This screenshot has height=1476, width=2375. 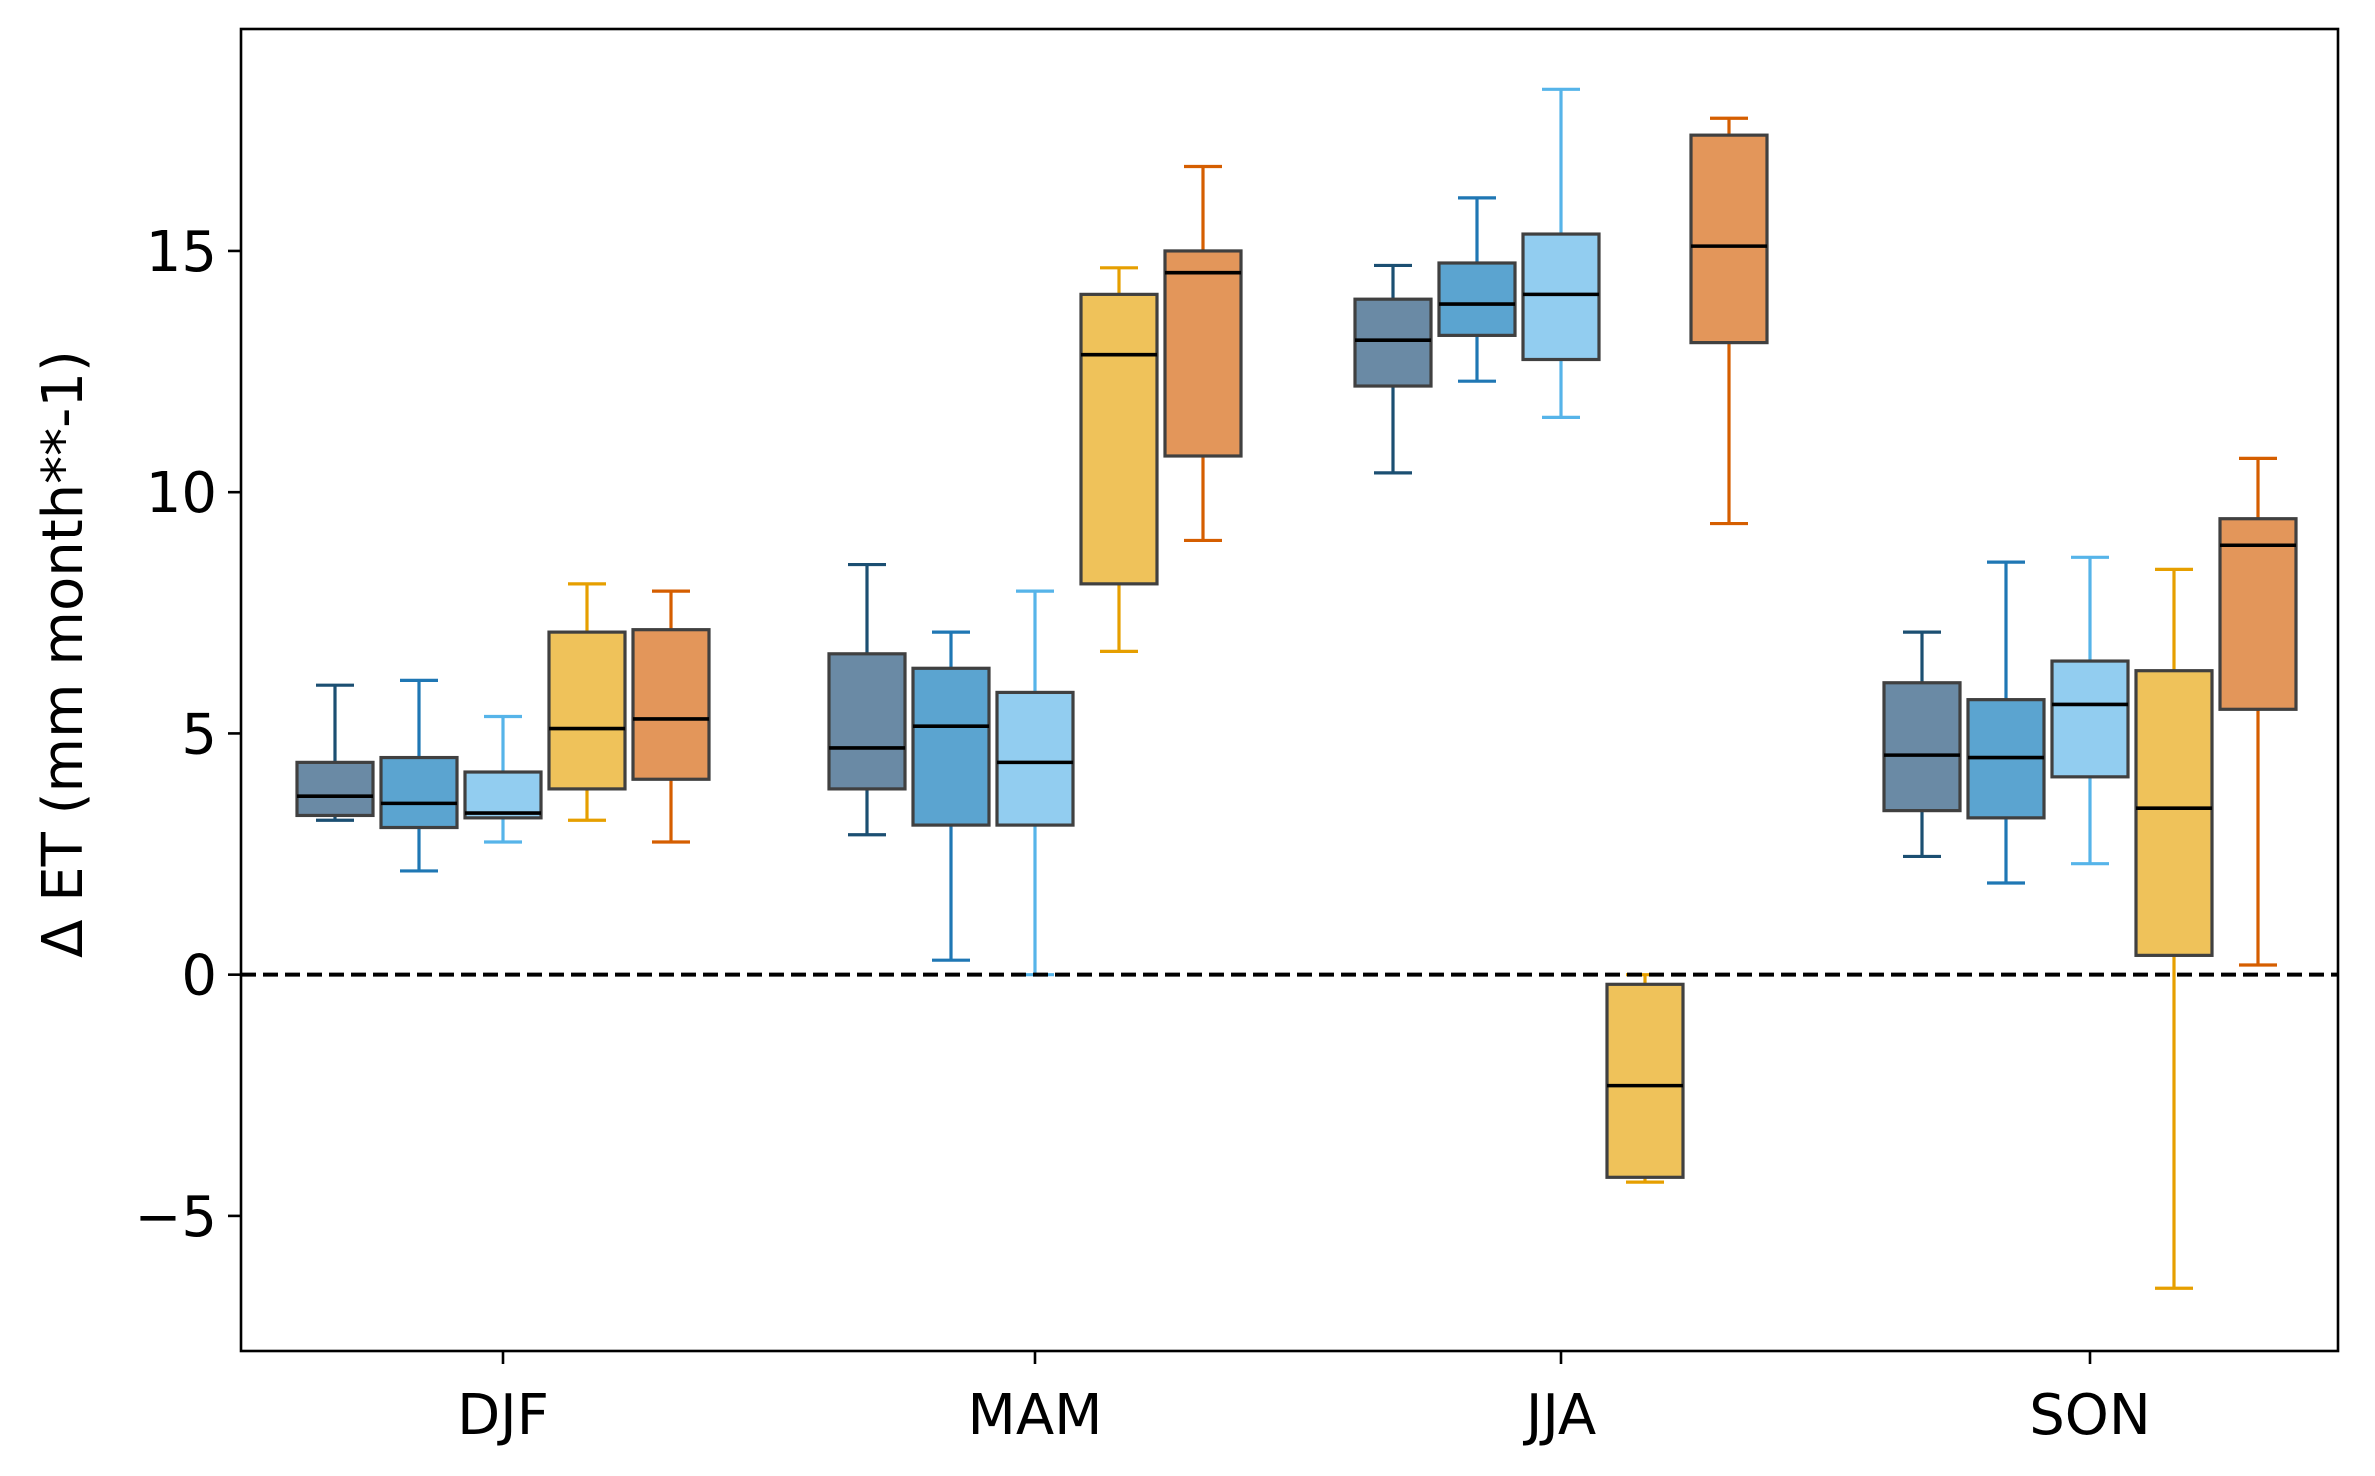 I want to click on y-axis: −5 0 5 10 15, so click(x=187, y=735).